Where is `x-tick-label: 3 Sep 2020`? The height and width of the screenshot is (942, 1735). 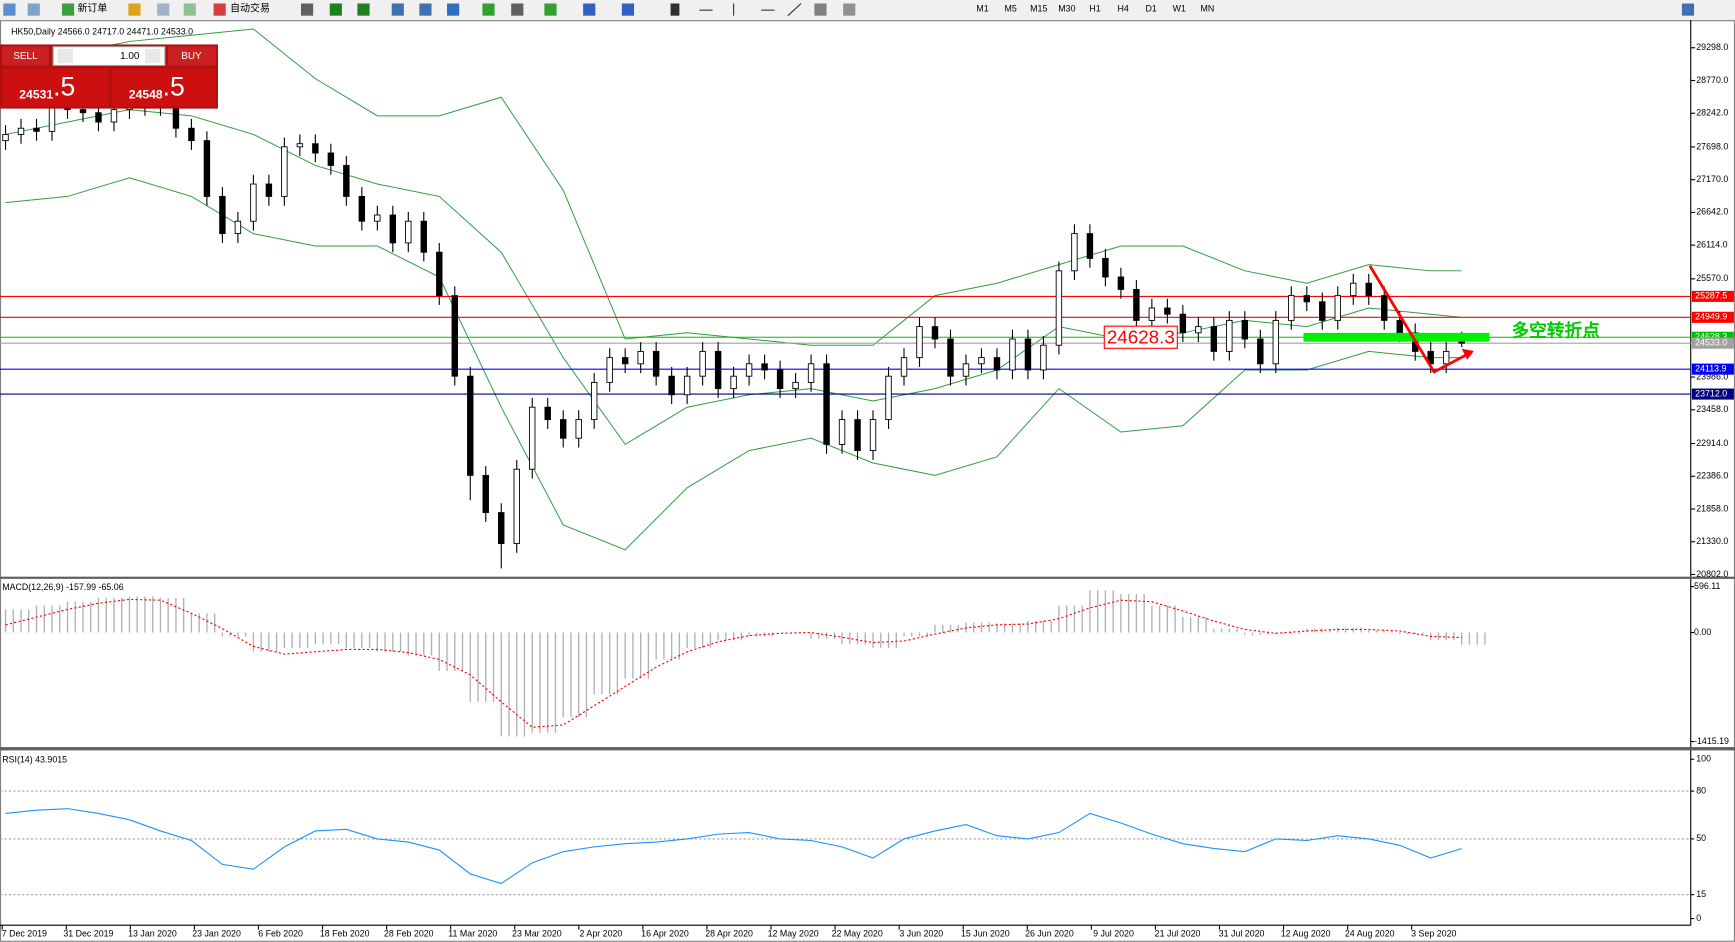
x-tick-label: 3 Sep 2020 is located at coordinates (1433, 933).